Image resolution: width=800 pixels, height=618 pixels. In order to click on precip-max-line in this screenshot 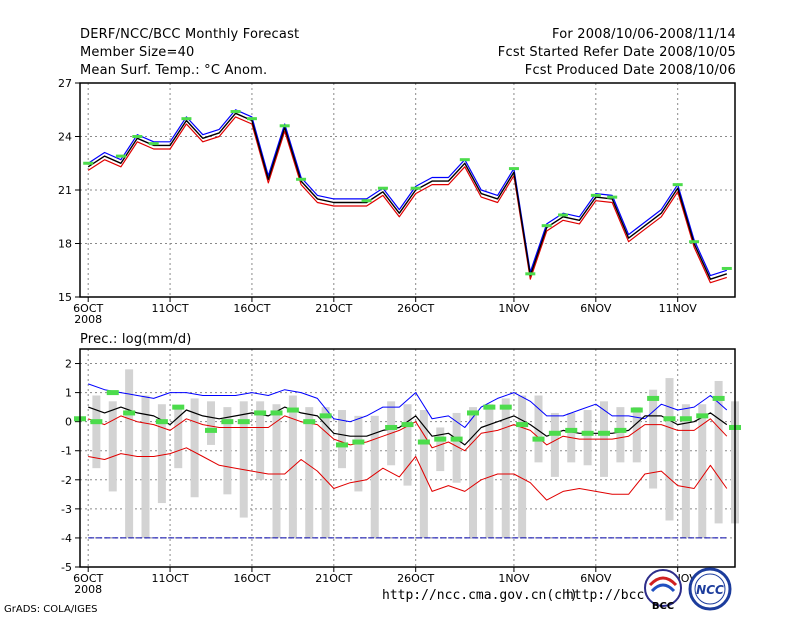, I will do `click(408, 405)`.